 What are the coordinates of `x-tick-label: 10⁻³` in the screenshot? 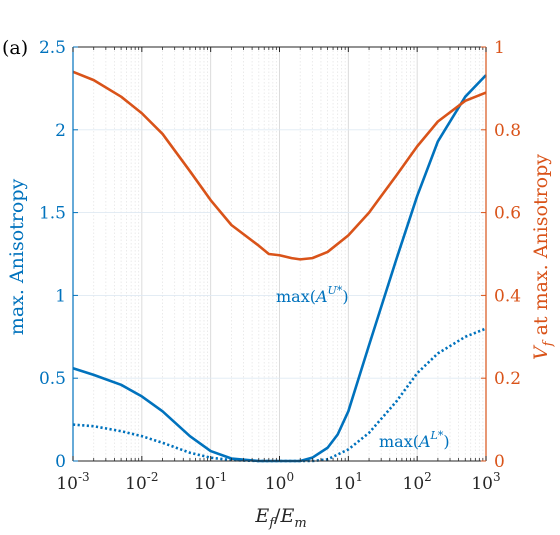 It's located at (72, 482).